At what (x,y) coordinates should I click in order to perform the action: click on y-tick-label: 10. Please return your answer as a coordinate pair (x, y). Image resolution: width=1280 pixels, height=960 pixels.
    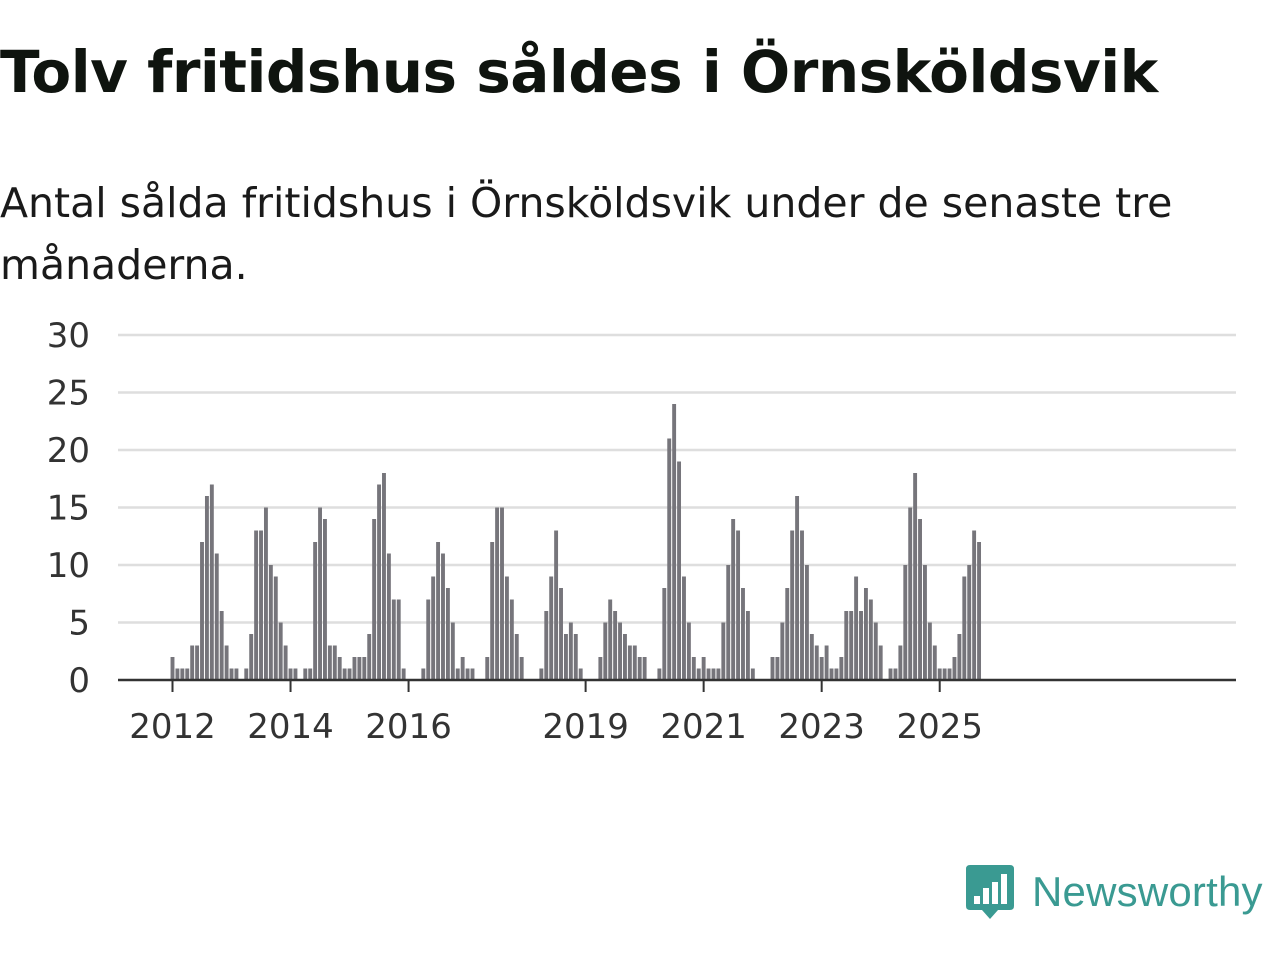
    Looking at the image, I should click on (68, 566).